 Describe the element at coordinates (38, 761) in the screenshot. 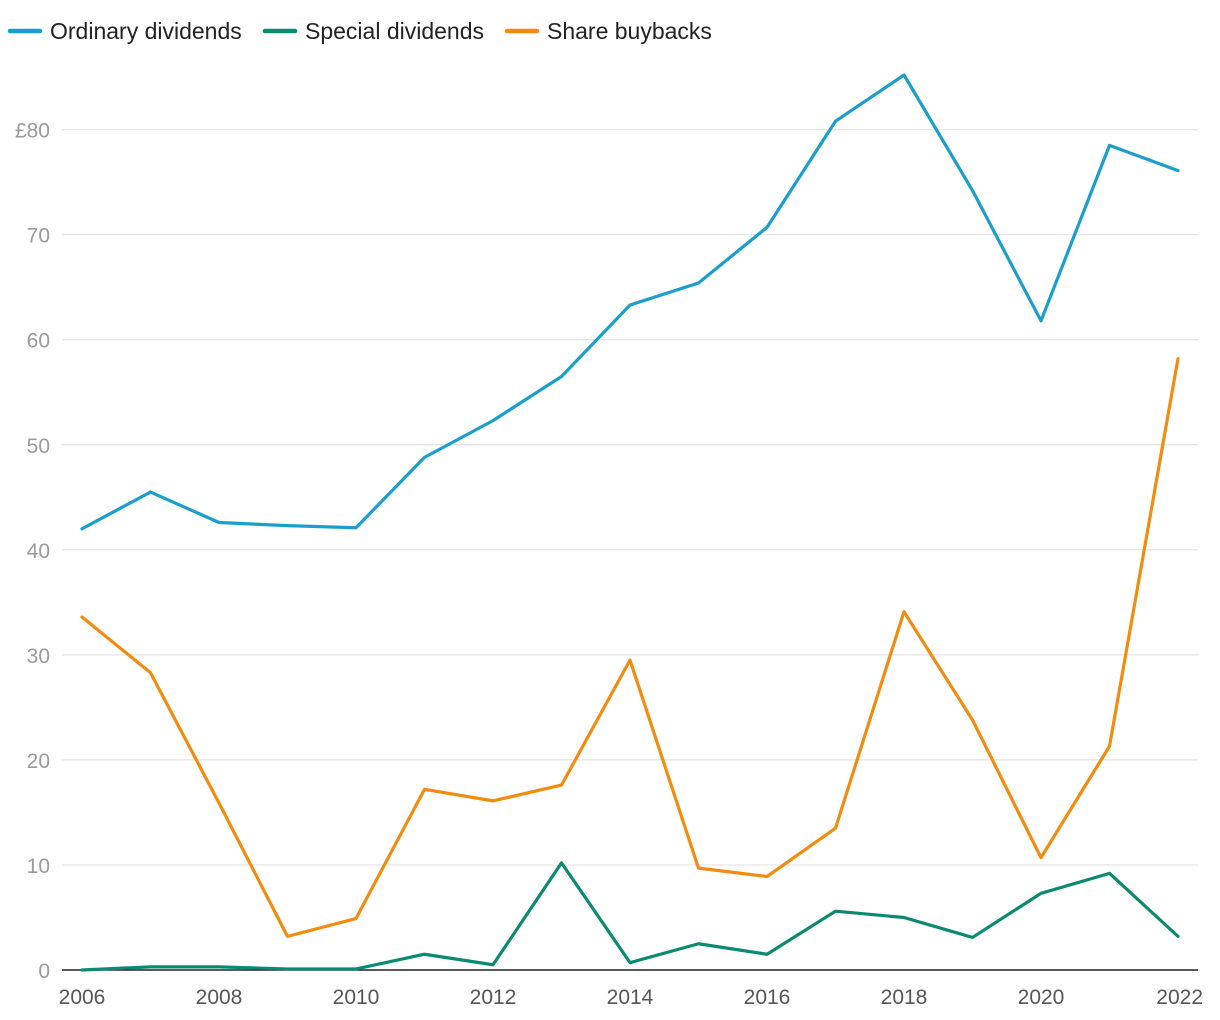

I see `y-tick-label: 20` at that location.